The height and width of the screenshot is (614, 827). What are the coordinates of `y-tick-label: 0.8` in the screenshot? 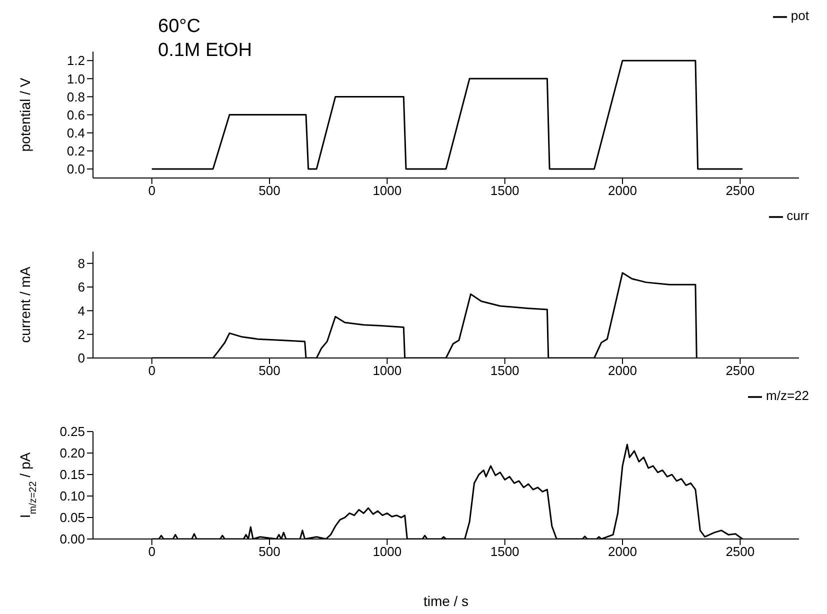 It's located at (75, 96).